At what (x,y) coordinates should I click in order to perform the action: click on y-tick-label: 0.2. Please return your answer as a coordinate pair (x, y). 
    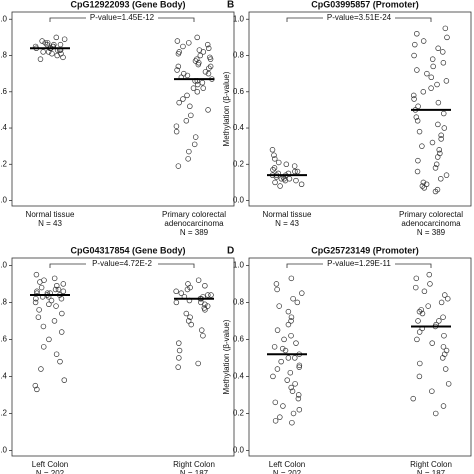
    Looking at the image, I should click on (4, 413).